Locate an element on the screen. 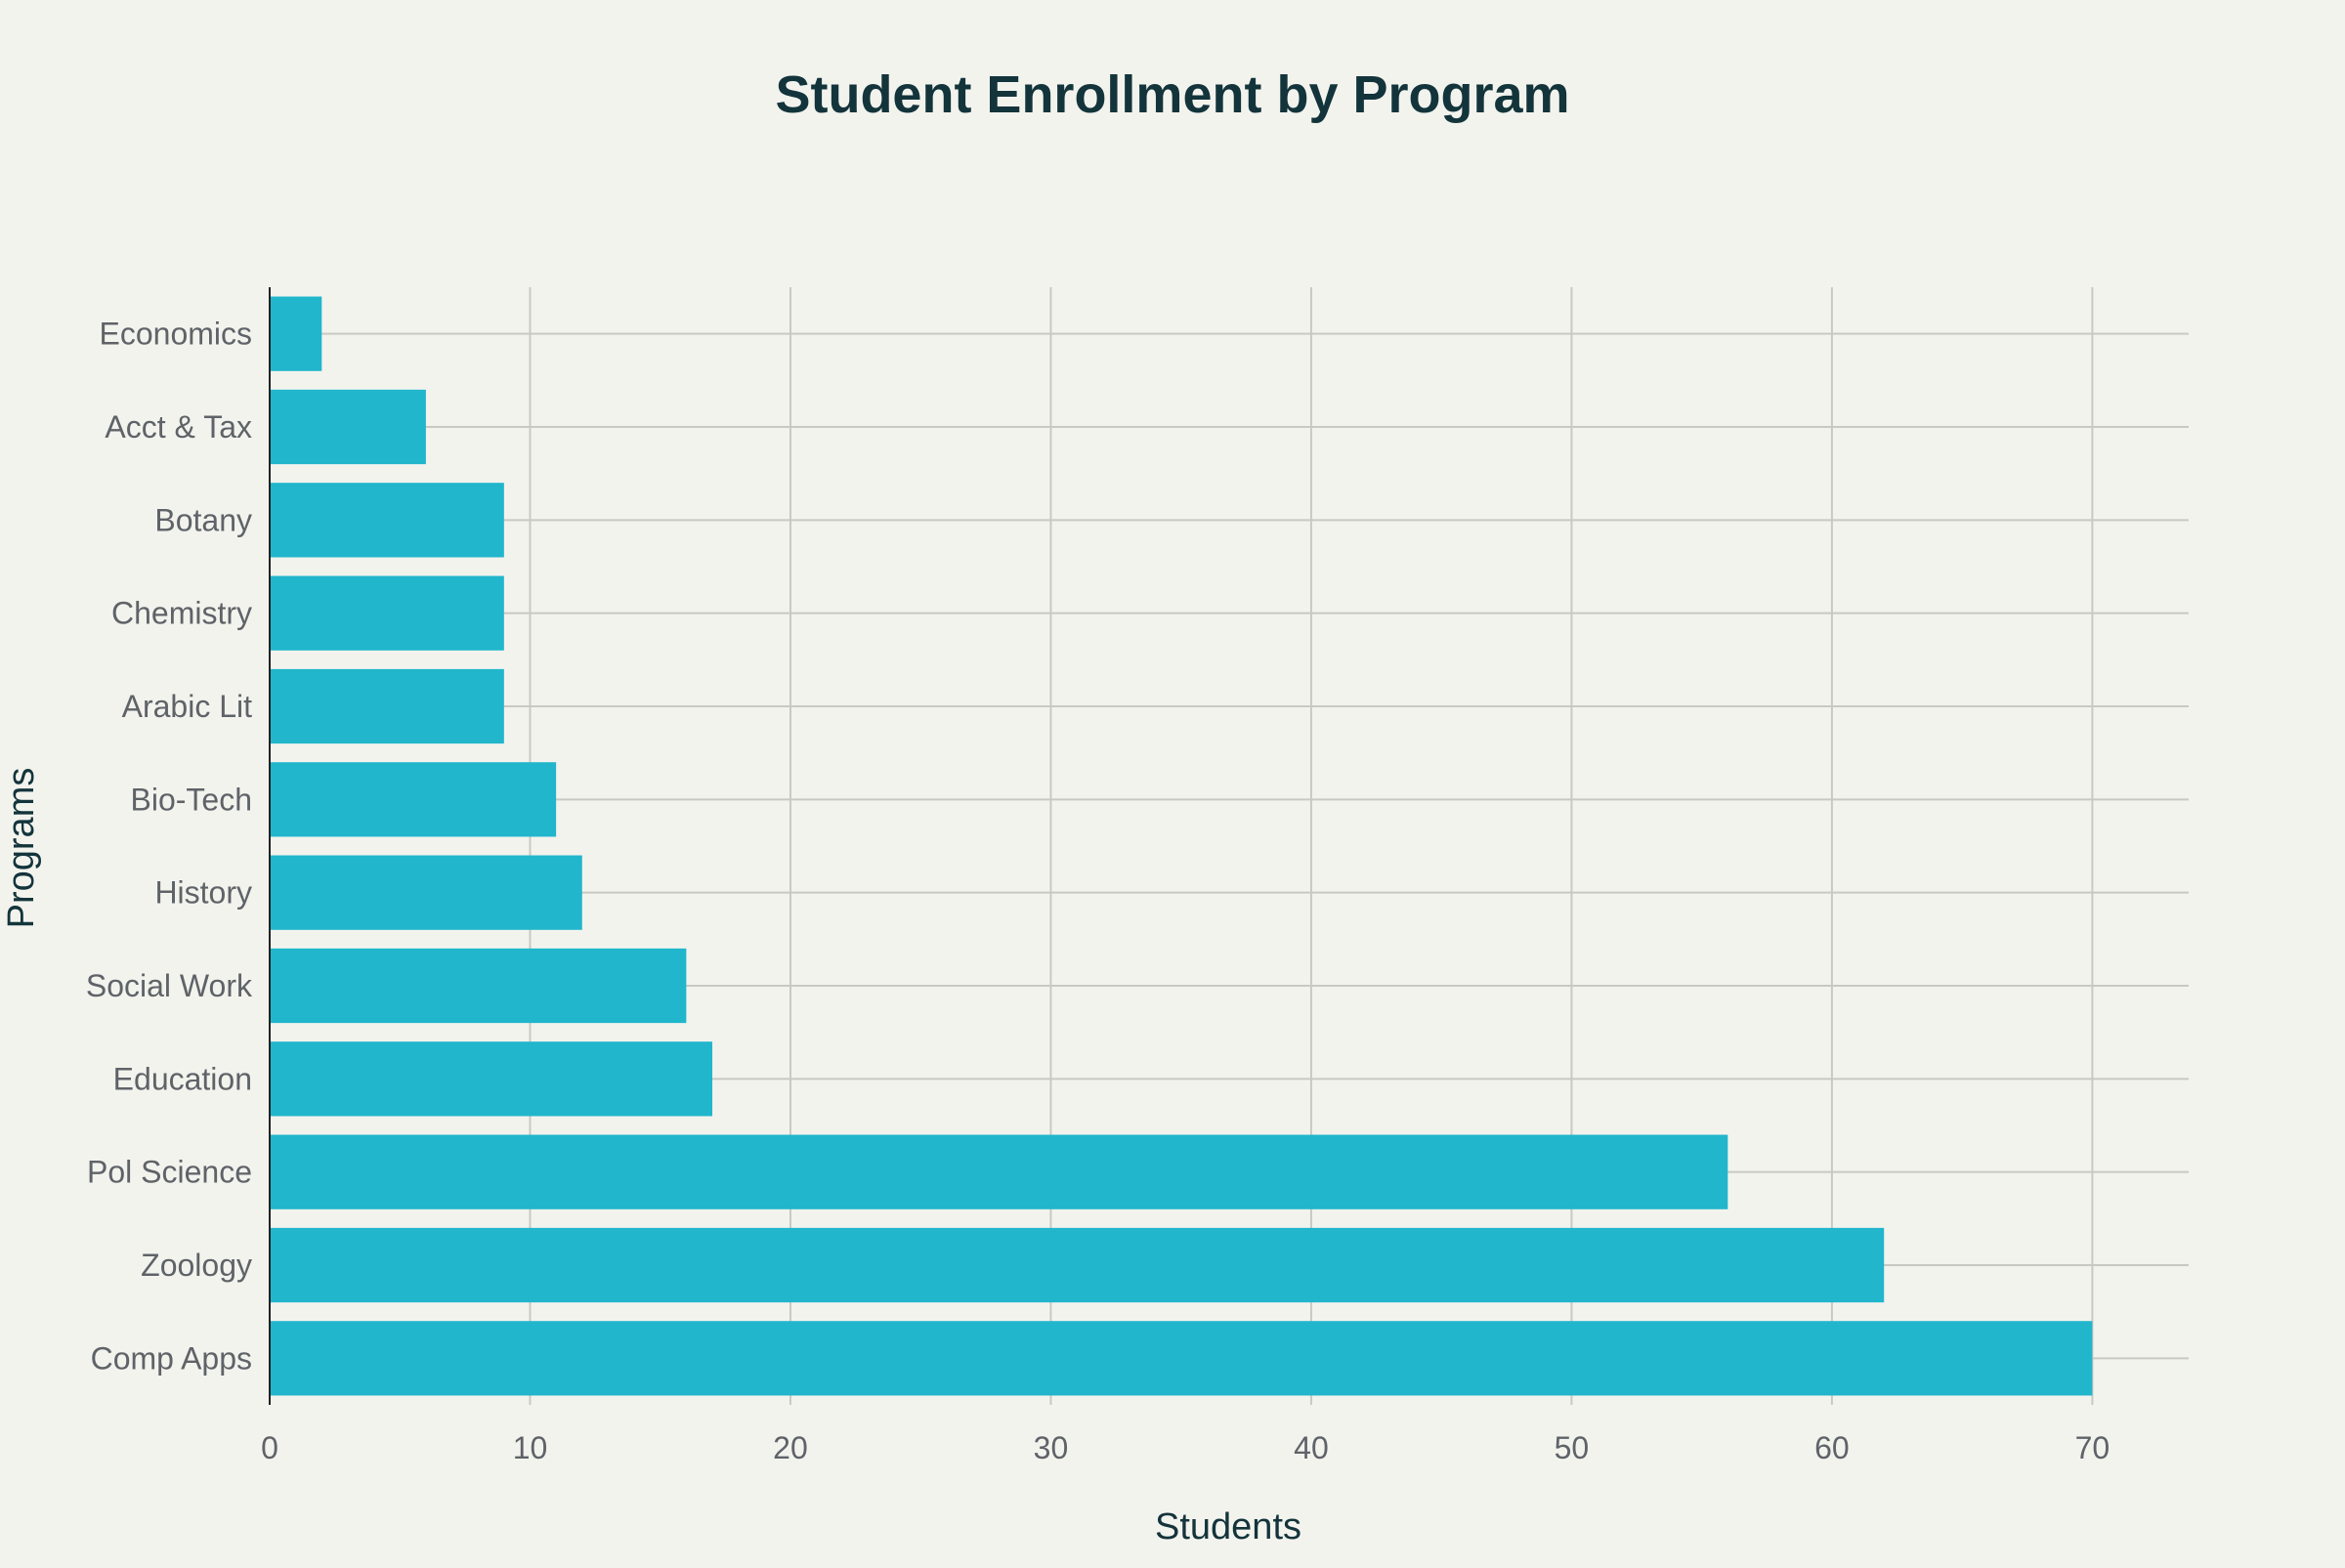 This screenshot has width=2345, height=1568. x-tick-label: 70 is located at coordinates (2092, 1447).